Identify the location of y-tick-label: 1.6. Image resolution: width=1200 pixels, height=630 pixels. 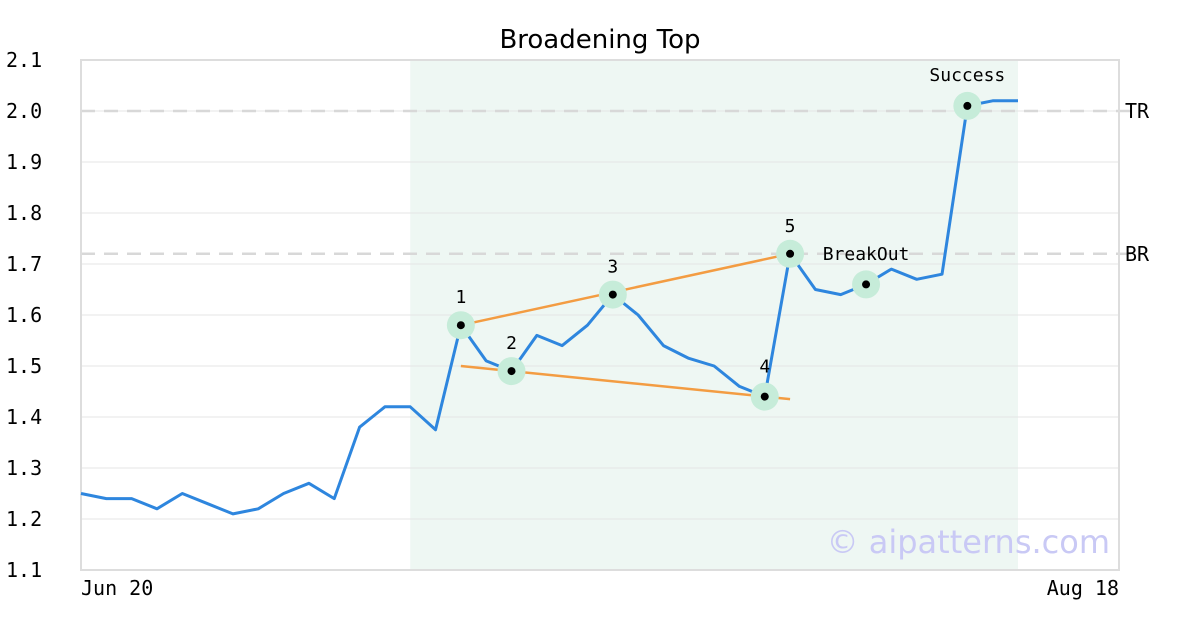
(24, 315).